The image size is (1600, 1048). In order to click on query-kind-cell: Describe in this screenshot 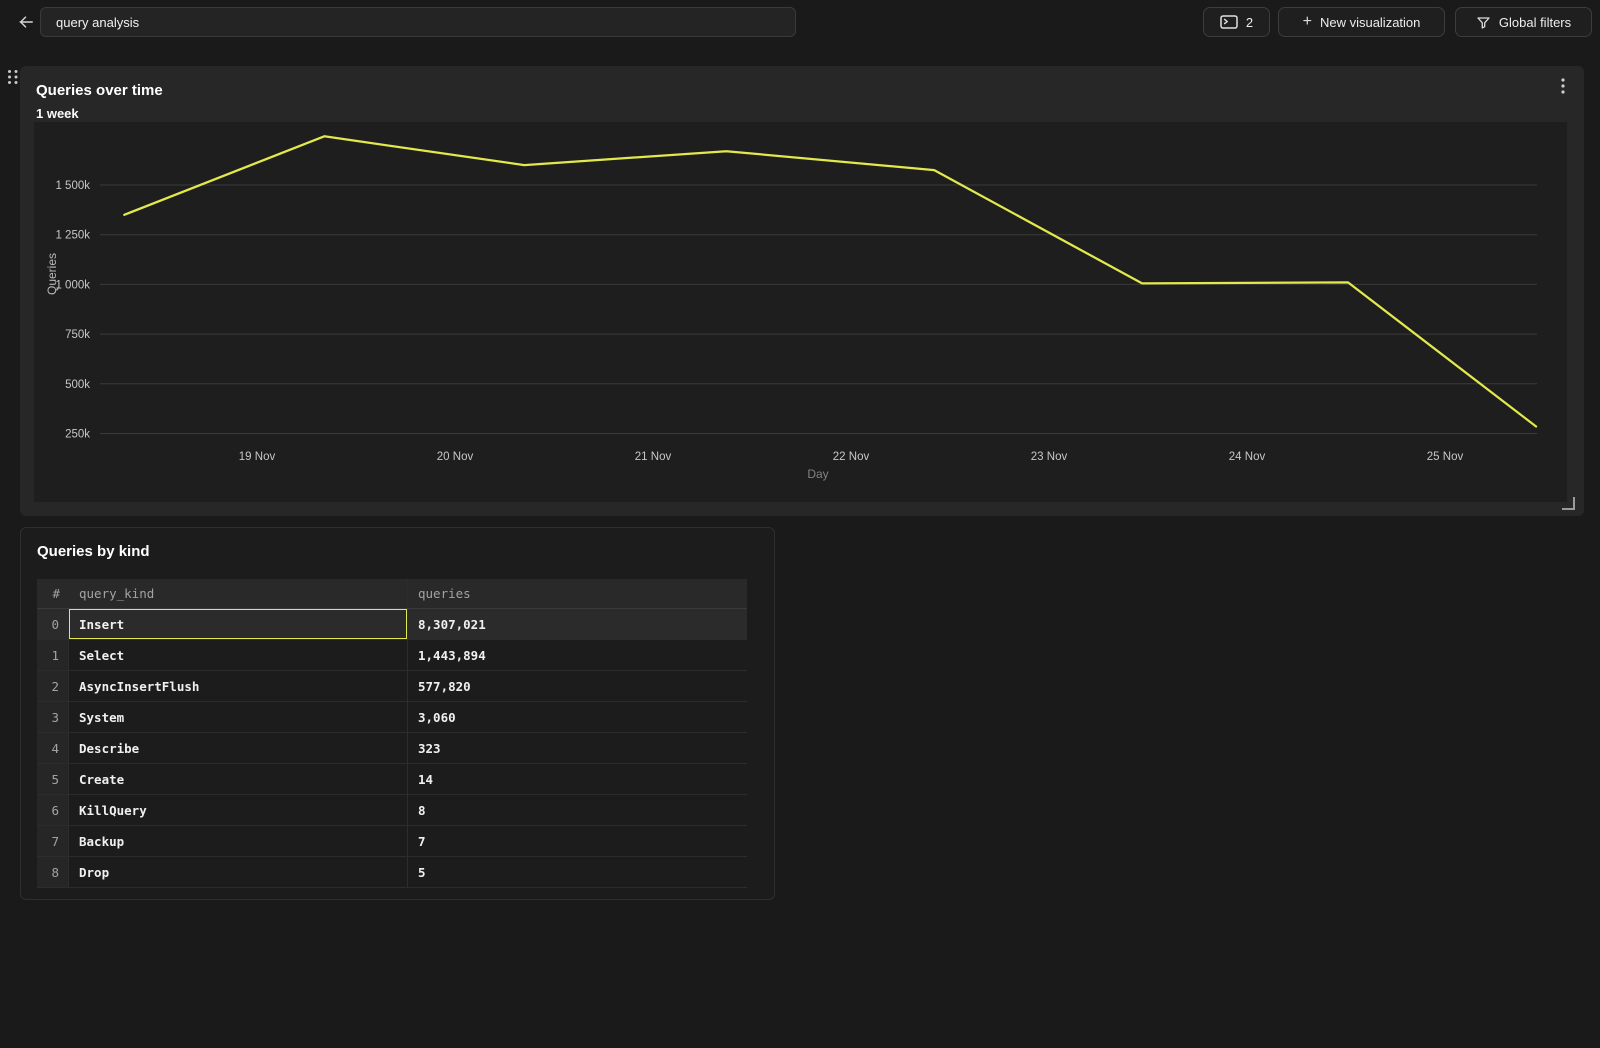, I will do `click(109, 748)`.